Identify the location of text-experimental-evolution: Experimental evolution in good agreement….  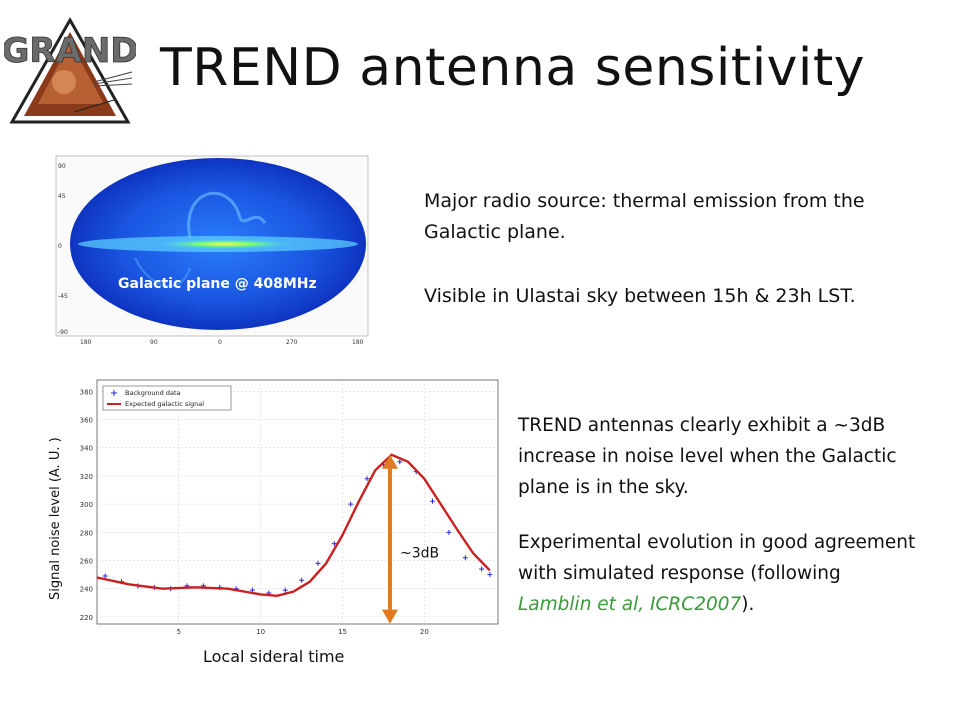
(718, 573).